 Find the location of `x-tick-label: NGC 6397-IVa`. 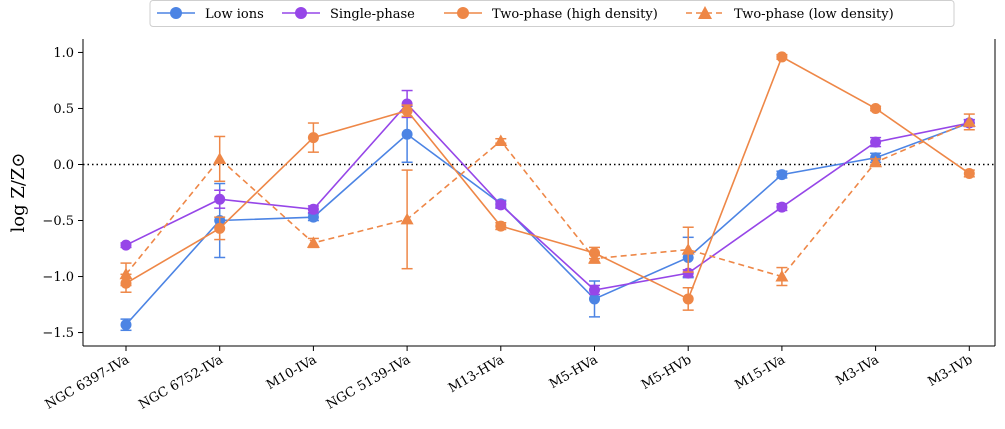

x-tick-label: NGC 6397-IVa is located at coordinates (87, 382).